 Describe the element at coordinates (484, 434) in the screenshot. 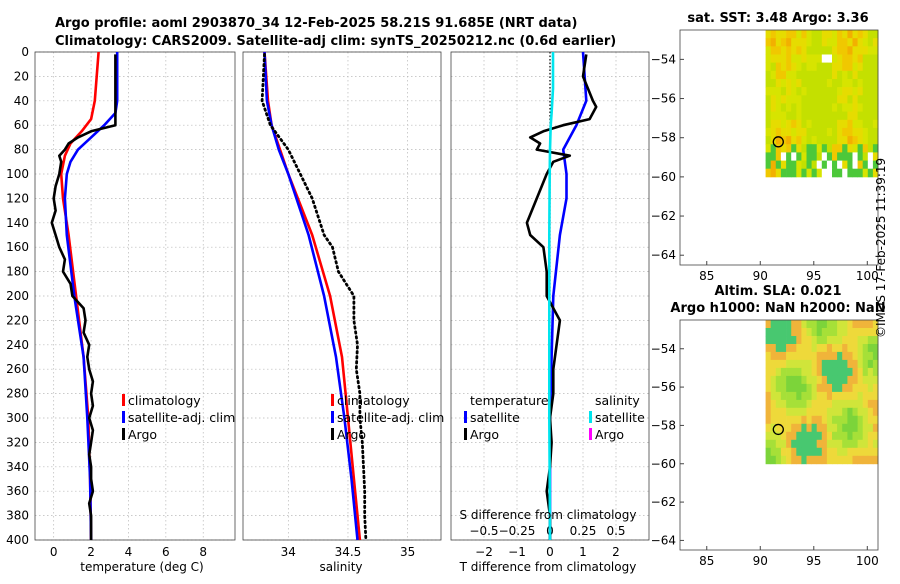

I see `legend-t-argo: Argo` at that location.